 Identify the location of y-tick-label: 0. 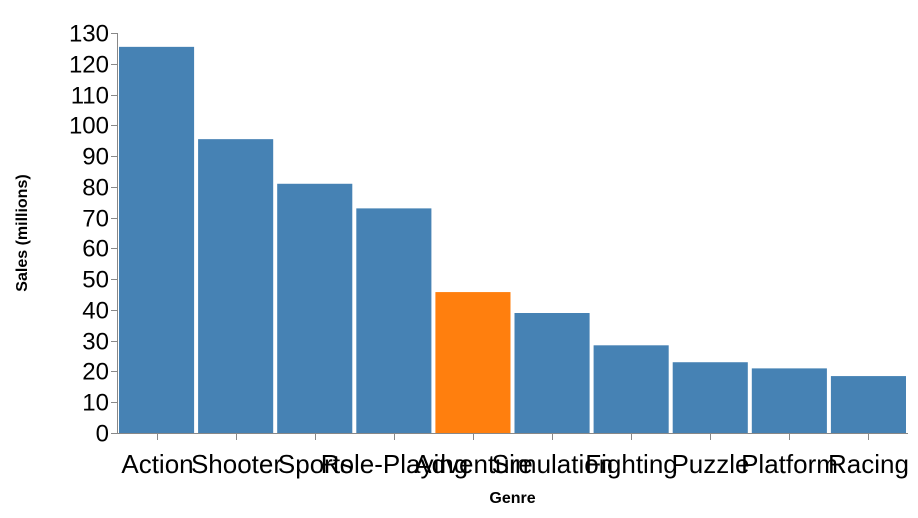
(102, 434).